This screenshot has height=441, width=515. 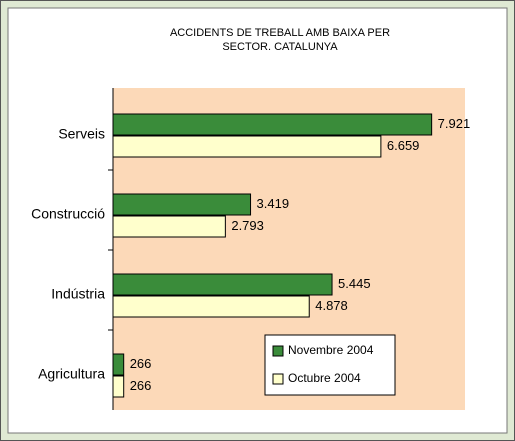 What do you see at coordinates (78, 294) in the screenshot?
I see `y-tick-label: Indústria` at bounding box center [78, 294].